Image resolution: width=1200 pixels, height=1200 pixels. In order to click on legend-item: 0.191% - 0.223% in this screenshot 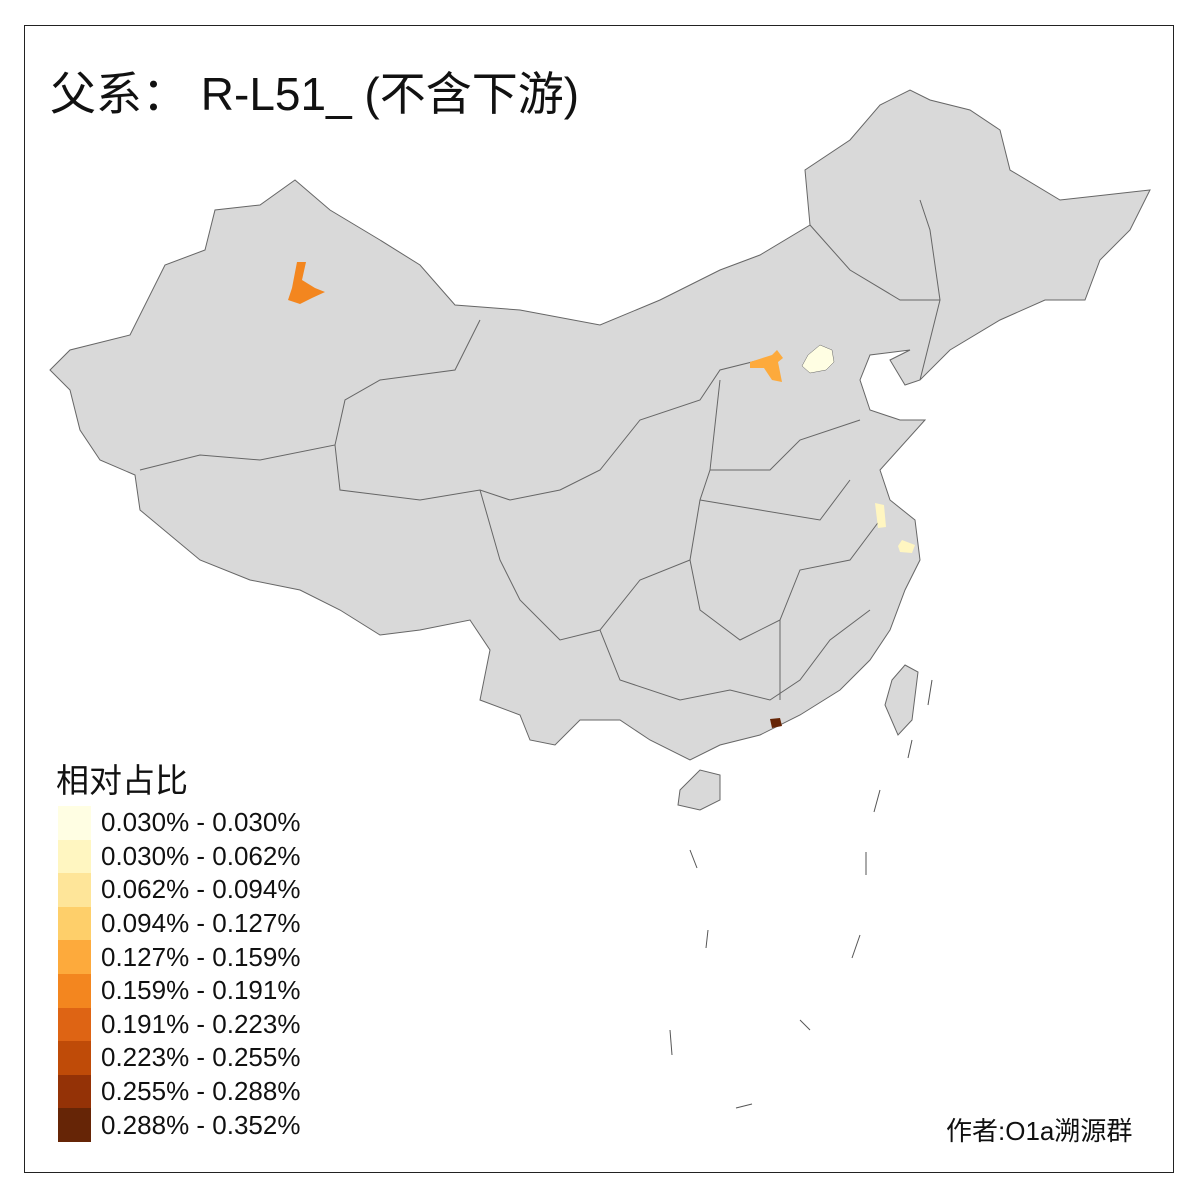, I will do `click(179, 1024)`.